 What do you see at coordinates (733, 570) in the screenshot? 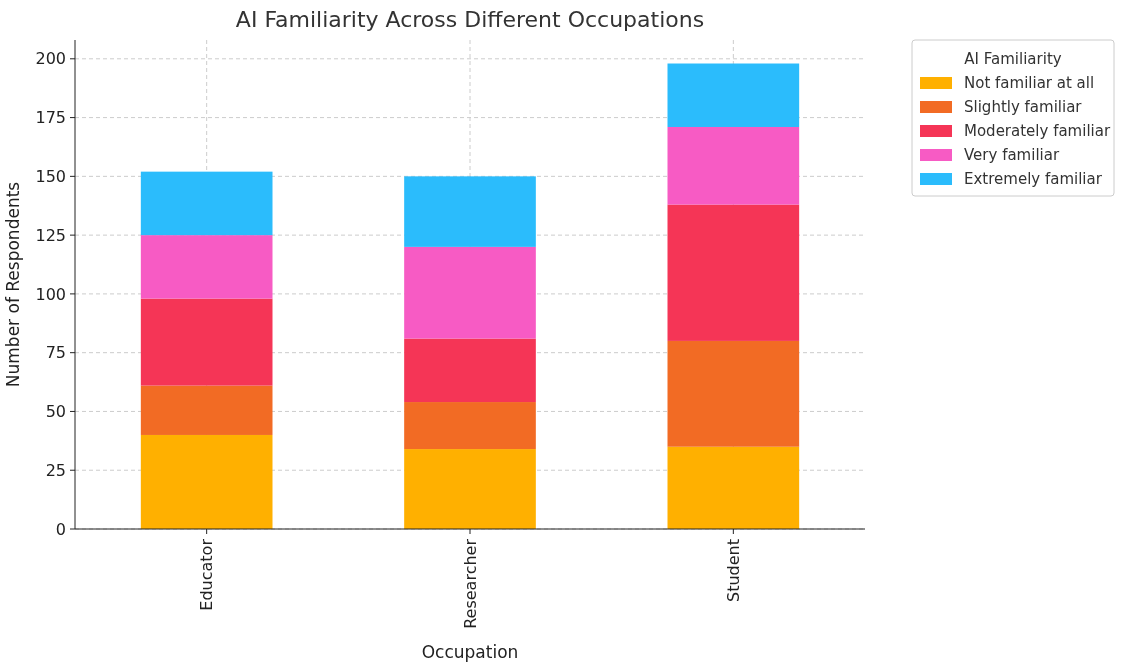
I see `x-tick-label: Student` at bounding box center [733, 570].